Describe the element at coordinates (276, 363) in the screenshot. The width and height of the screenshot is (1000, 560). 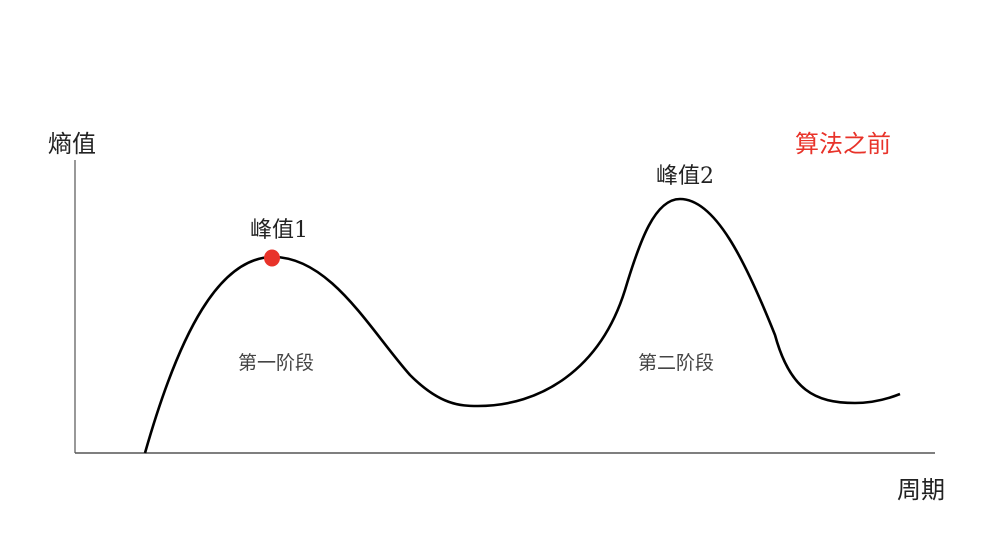
I see `stage1-label: 第一阶段` at that location.